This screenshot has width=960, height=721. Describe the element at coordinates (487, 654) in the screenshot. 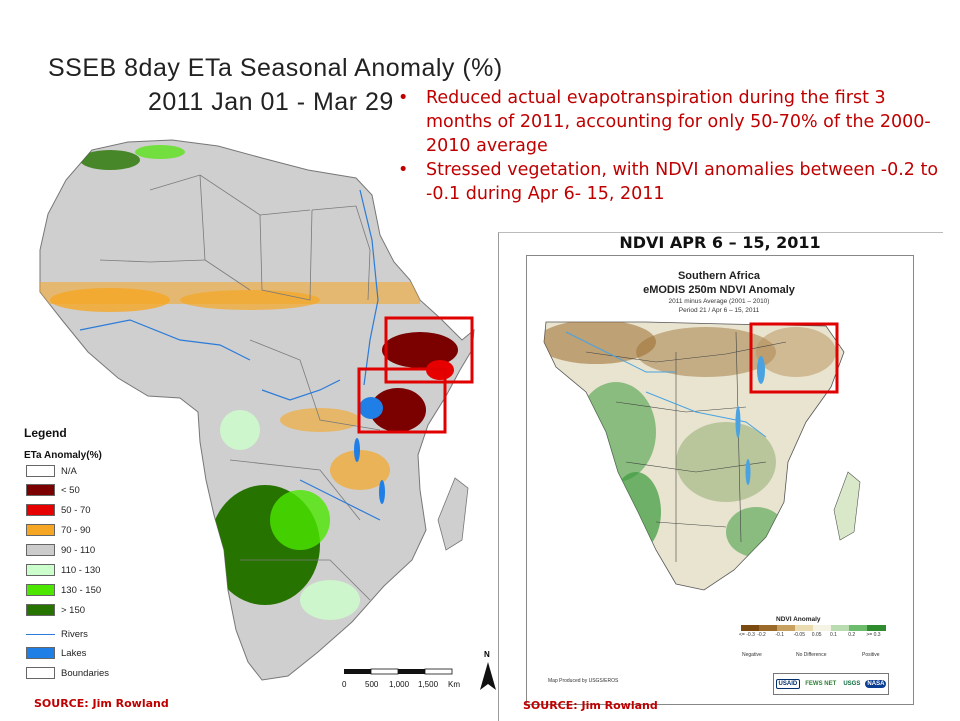

I see `north-label: N` at that location.